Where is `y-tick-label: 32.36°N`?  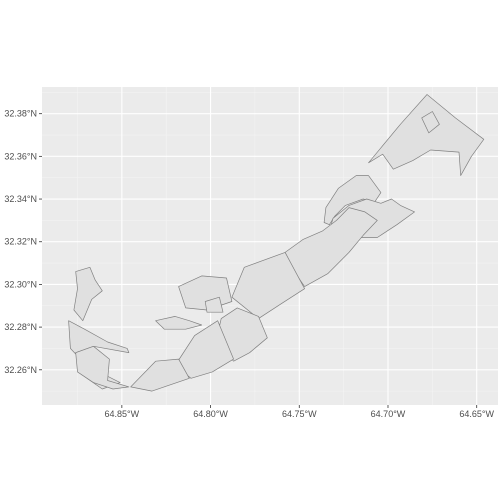 y-tick-label: 32.36°N is located at coordinates (20, 156).